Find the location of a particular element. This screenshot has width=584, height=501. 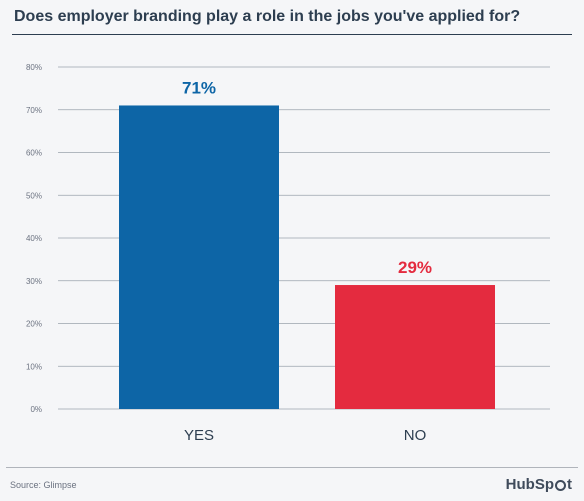

hubspot-logo: HubSp t is located at coordinates (539, 484).